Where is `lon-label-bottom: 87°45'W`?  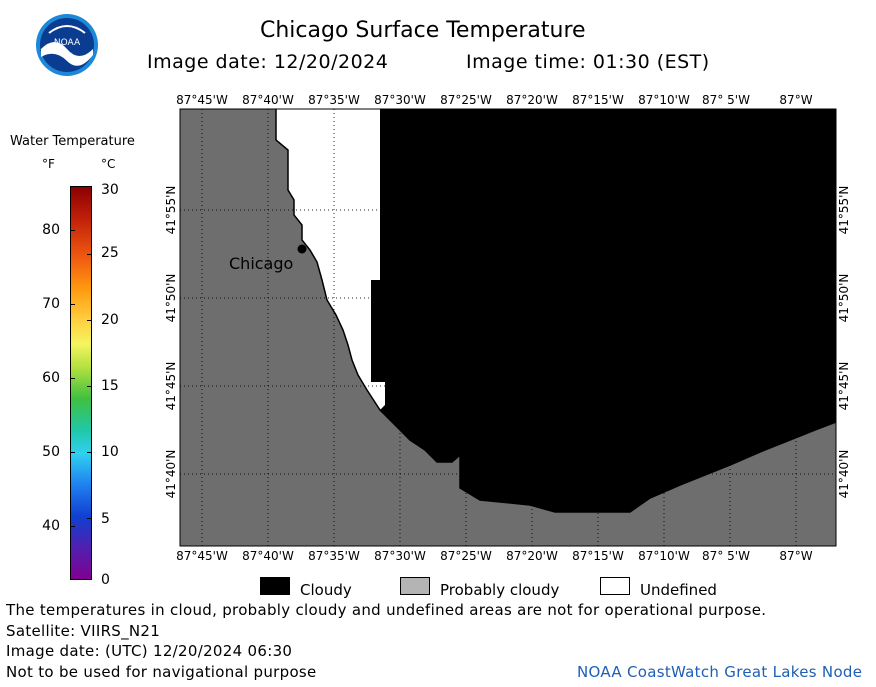 lon-label-bottom: 87°45'W is located at coordinates (202, 556).